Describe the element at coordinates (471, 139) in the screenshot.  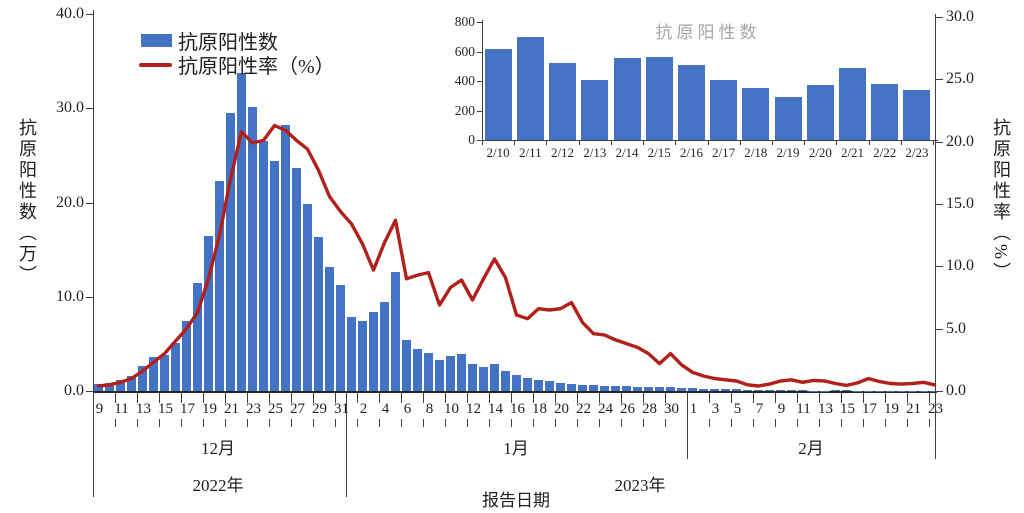
I see `inset-y-tick-label: 0` at that location.